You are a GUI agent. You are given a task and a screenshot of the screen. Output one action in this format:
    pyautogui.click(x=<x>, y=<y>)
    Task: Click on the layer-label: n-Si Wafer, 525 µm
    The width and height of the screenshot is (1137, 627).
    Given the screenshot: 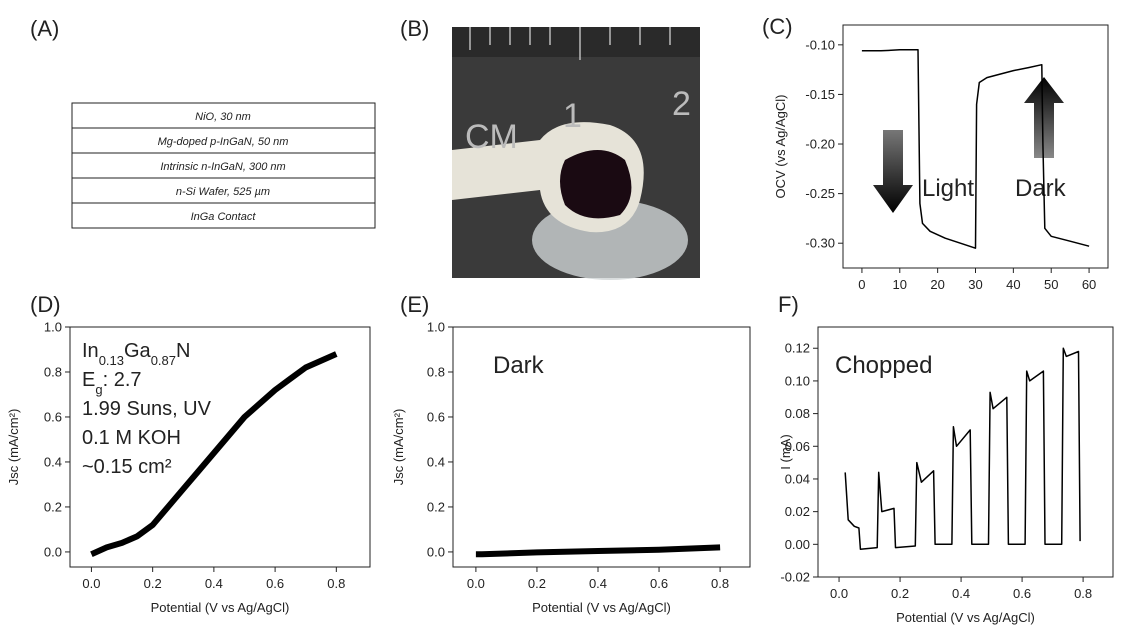 What is the action you would take?
    pyautogui.click(x=223, y=192)
    